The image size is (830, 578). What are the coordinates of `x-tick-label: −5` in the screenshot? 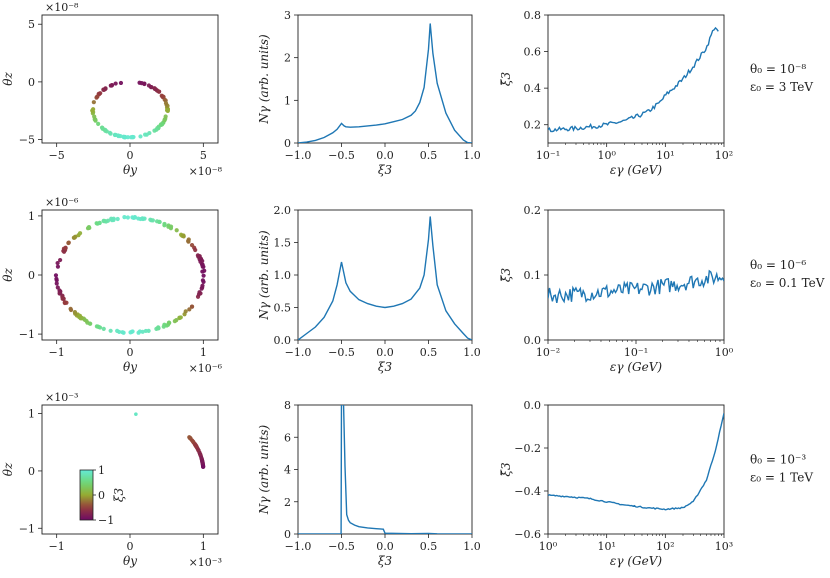 It's located at (57, 155).